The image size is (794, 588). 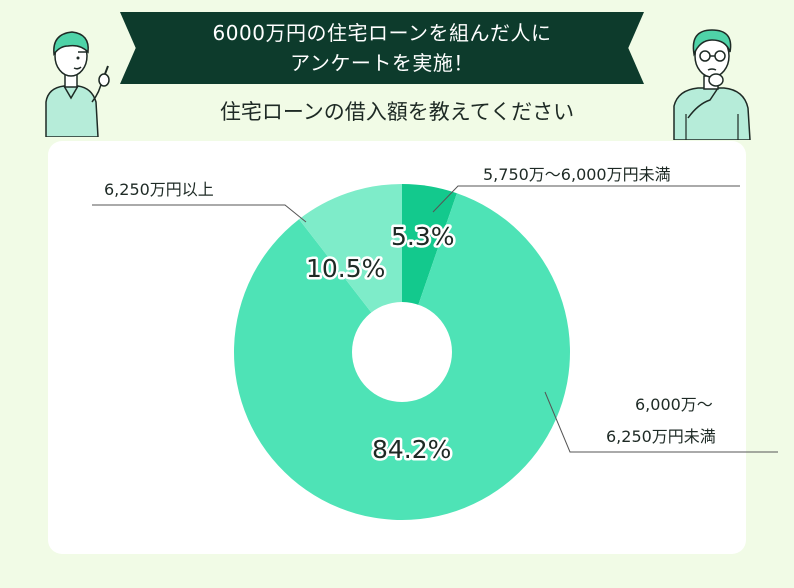 What do you see at coordinates (712, 84) in the screenshot?
I see `man-thinking-icon` at bounding box center [712, 84].